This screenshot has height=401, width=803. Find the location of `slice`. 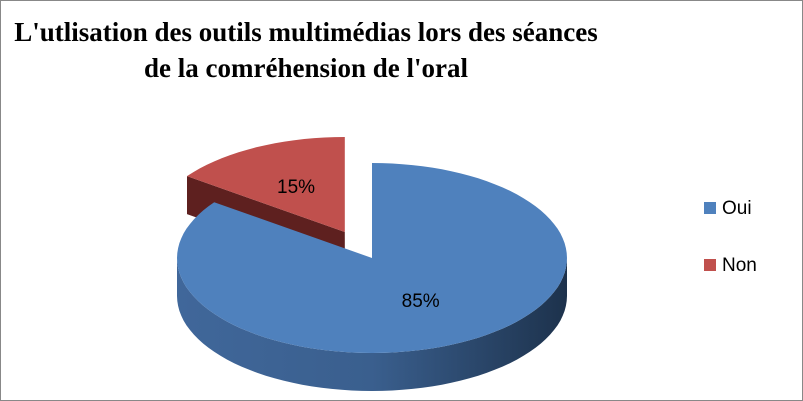

slice is located at coordinates (266, 184).